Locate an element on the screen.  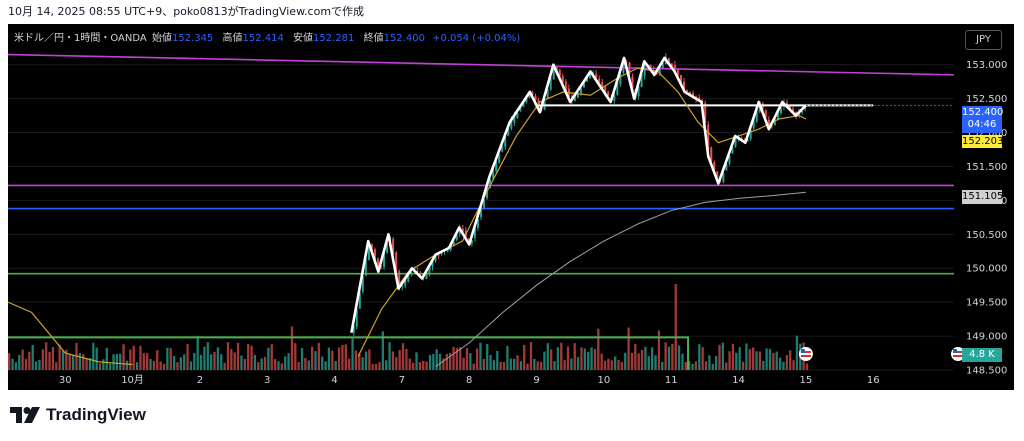
close-value: 152.400 is located at coordinates (404, 38).